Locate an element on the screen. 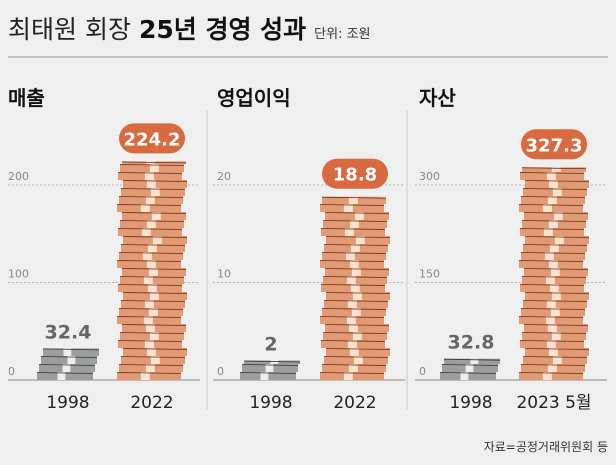 The height and width of the screenshot is (465, 616). tick-label: 20 is located at coordinates (224, 176).